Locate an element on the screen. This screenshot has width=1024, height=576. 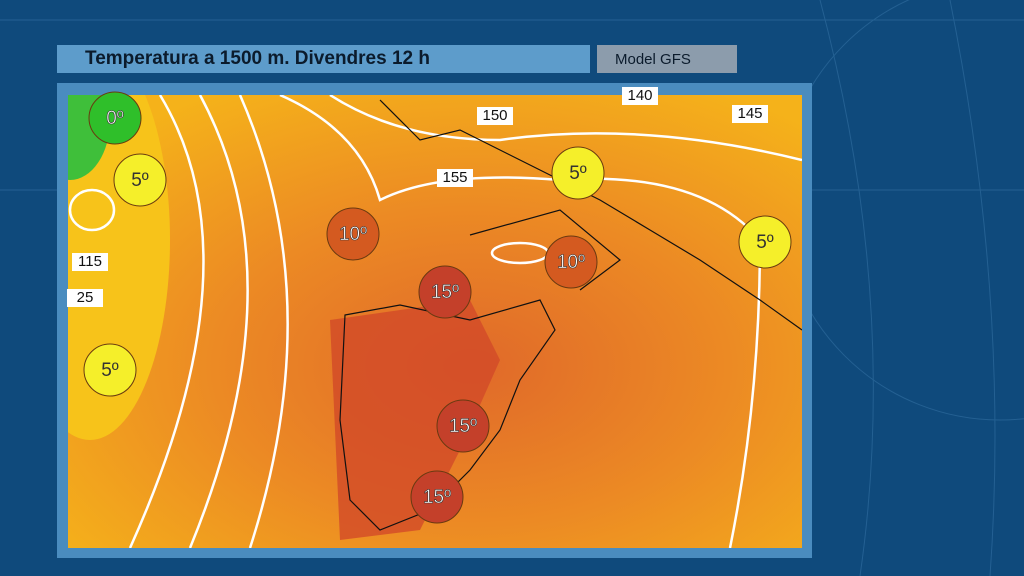
contour-label: 150 is located at coordinates (494, 115).